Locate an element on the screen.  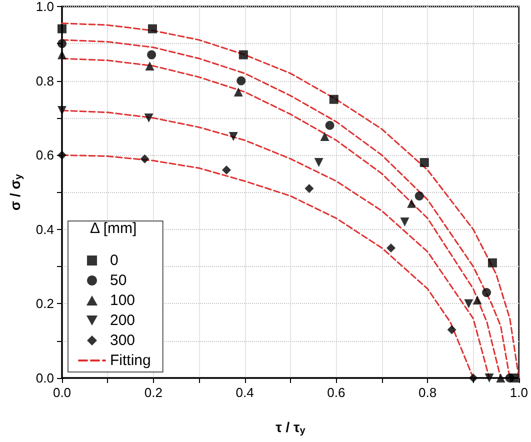
legend-label: 50 is located at coordinates (118, 280).